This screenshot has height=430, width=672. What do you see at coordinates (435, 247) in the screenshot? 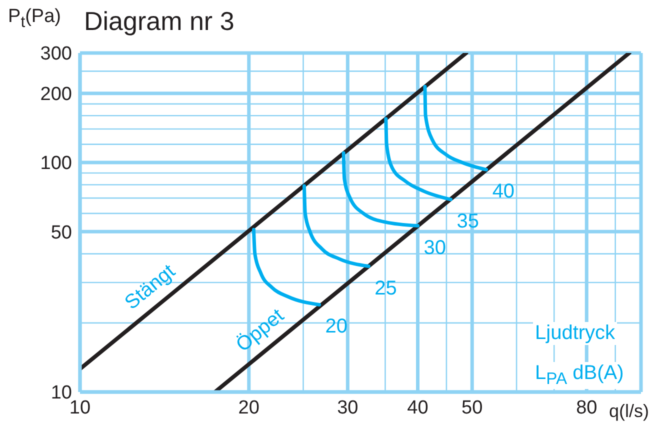
I see `series-label: 30` at bounding box center [435, 247].